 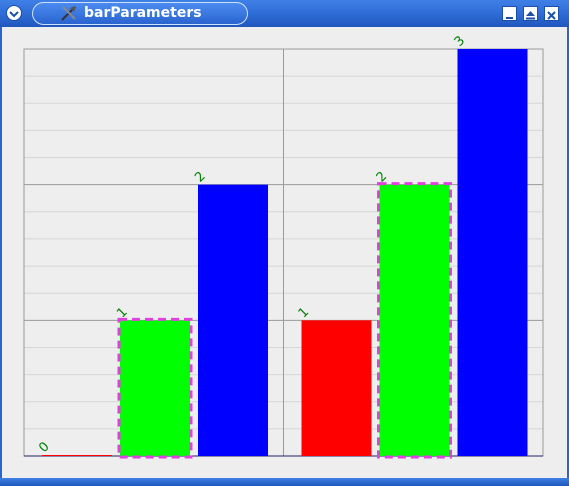 What do you see at coordinates (568, 254) in the screenshot?
I see `window-border-right` at bounding box center [568, 254].